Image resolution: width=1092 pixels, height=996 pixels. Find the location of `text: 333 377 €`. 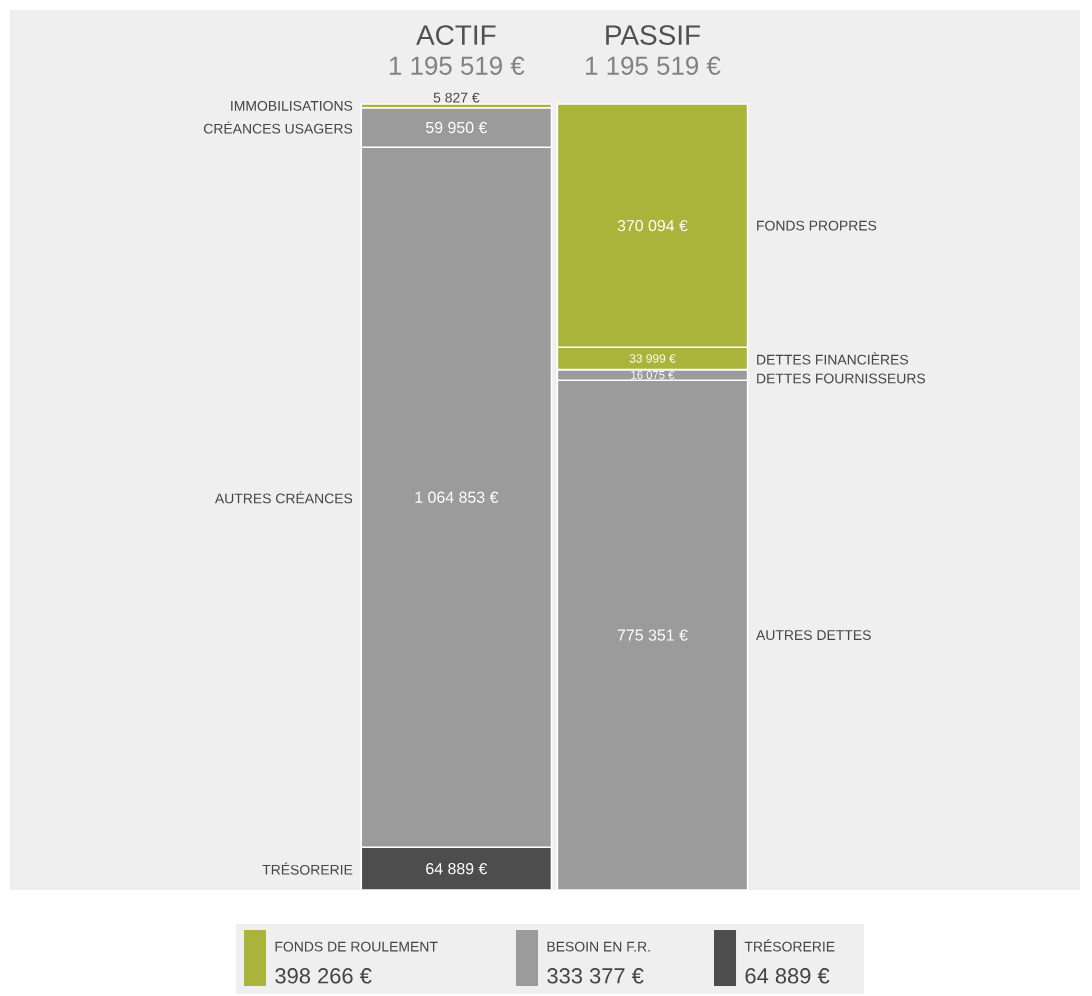

text: 333 377 € is located at coordinates (595, 976).